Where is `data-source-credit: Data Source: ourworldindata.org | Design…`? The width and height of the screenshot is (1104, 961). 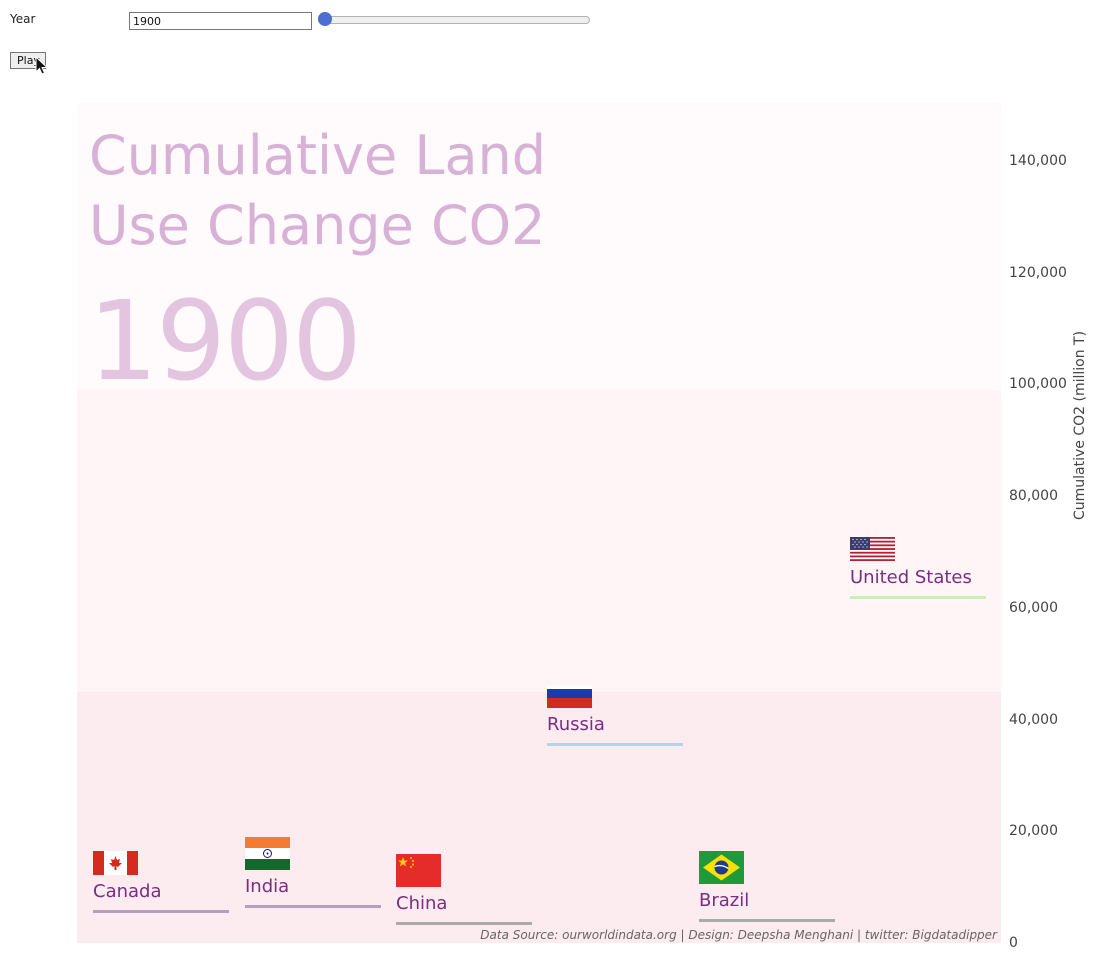 data-source-credit: Data Source: ourworldindata.org | Design… is located at coordinates (738, 935).